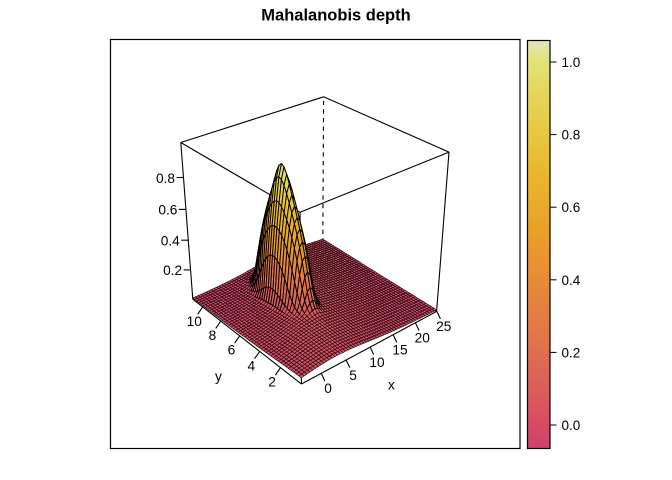  What do you see at coordinates (400, 350) in the screenshot?
I see `svg-text: 15` at bounding box center [400, 350].